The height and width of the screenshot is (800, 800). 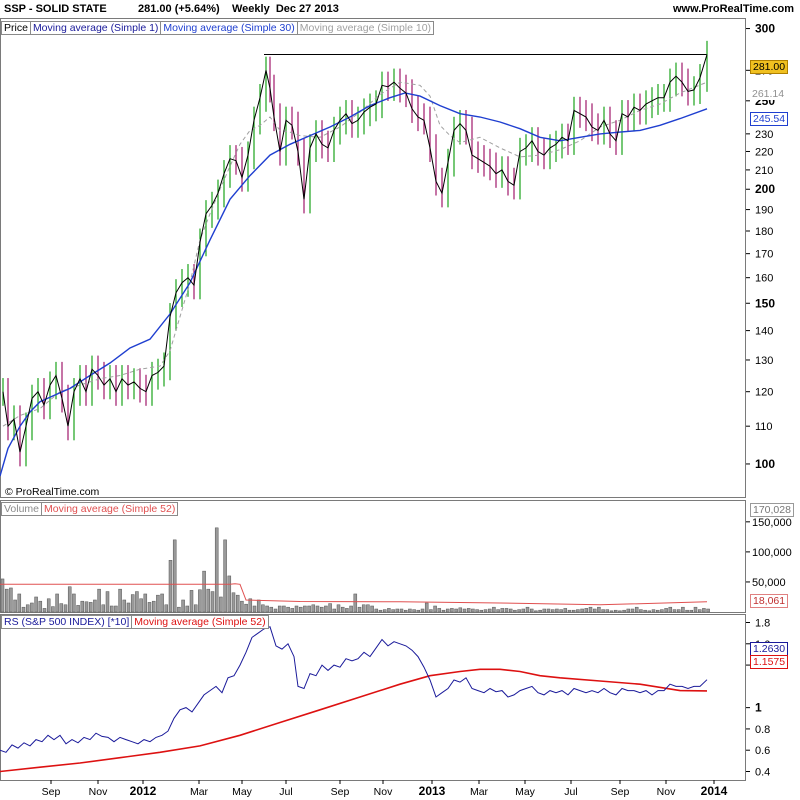 I want to click on site-url: www.ProRealTime.com, so click(x=733, y=9).